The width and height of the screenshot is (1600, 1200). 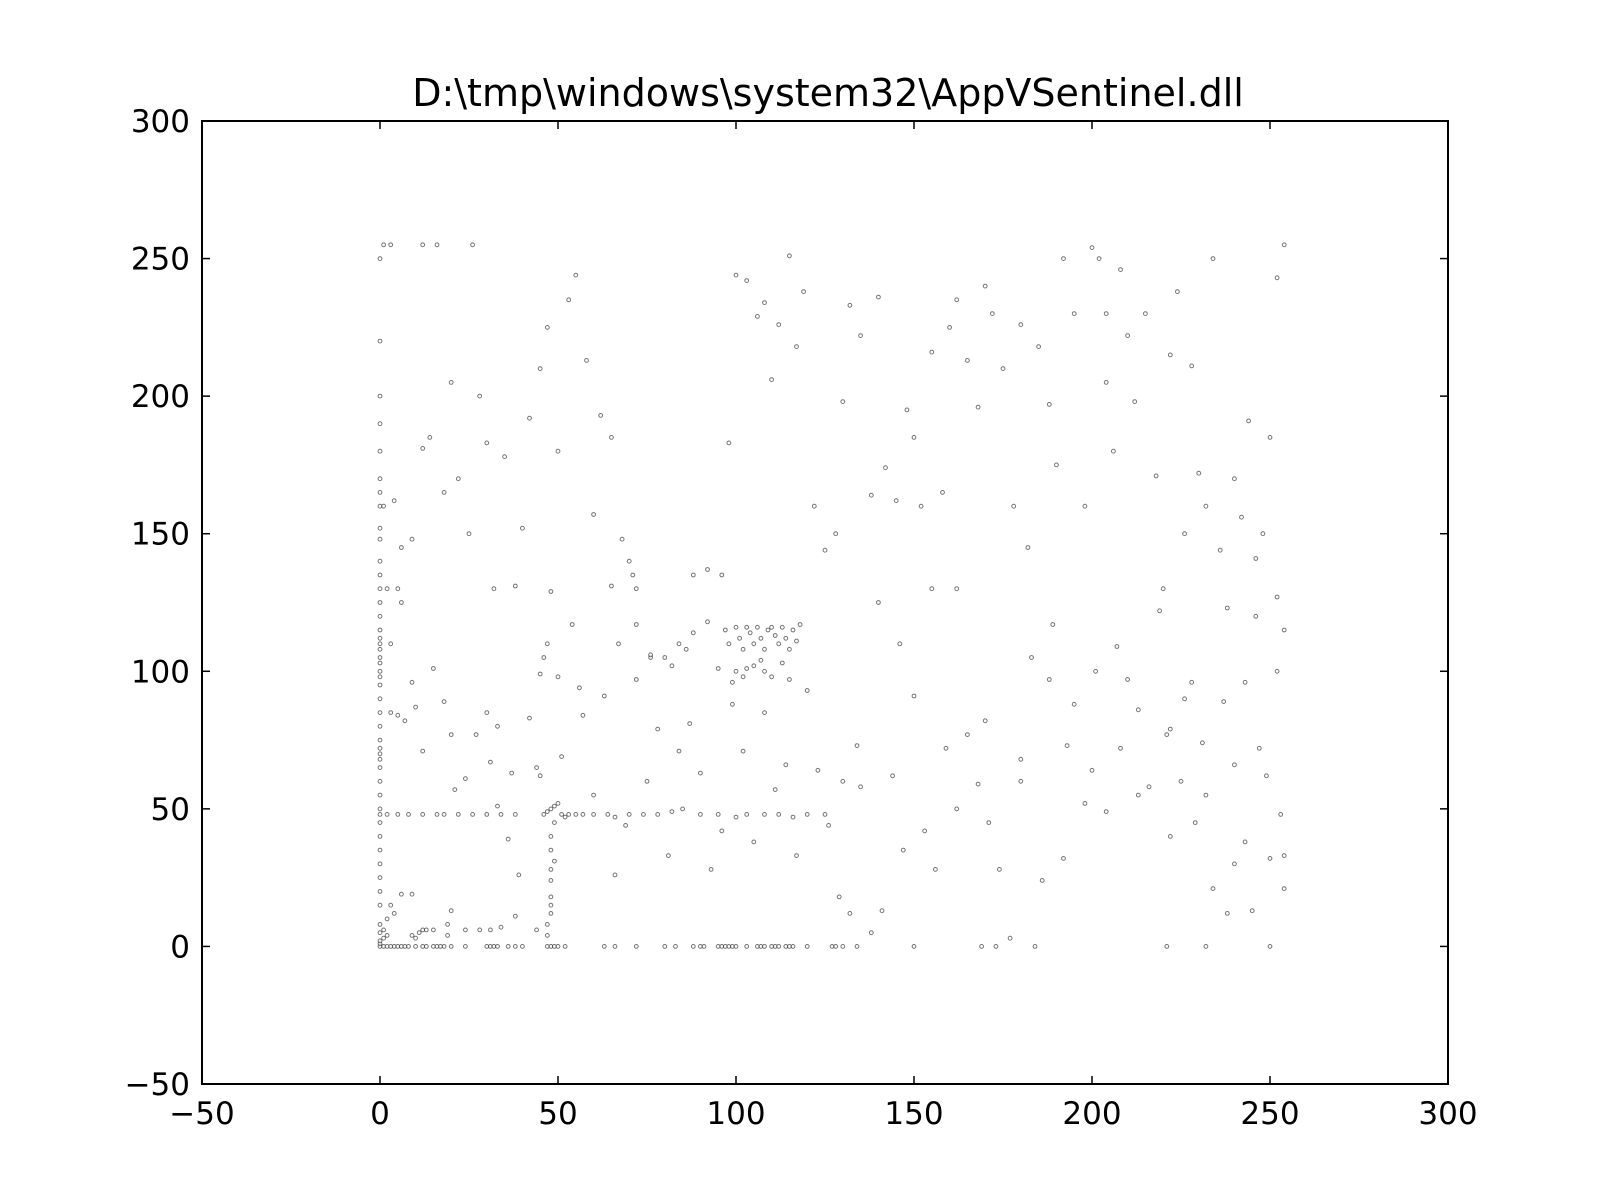 I want to click on y-tick-label: 50, so click(x=170, y=810).